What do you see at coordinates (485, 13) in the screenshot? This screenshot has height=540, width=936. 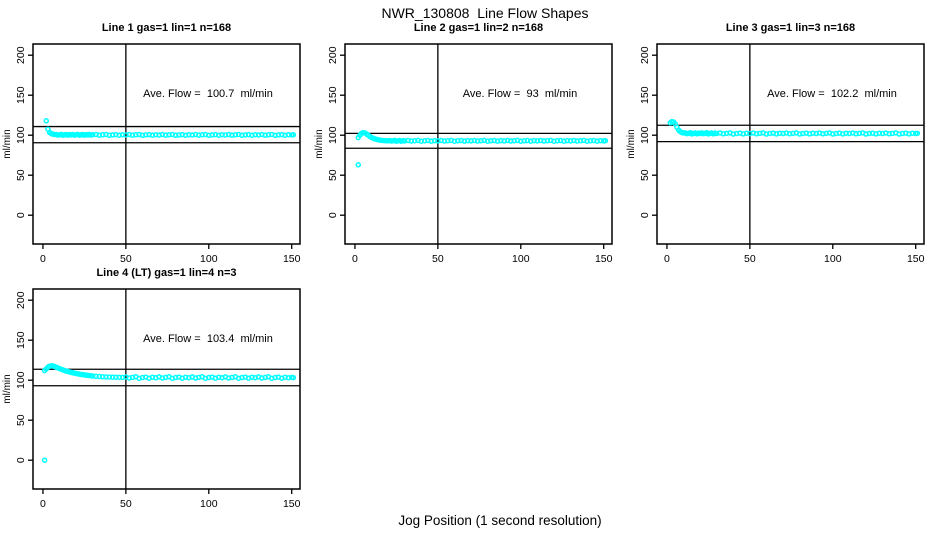 I see `figure-title: NWR_130808 Line Flow Shapes` at bounding box center [485, 13].